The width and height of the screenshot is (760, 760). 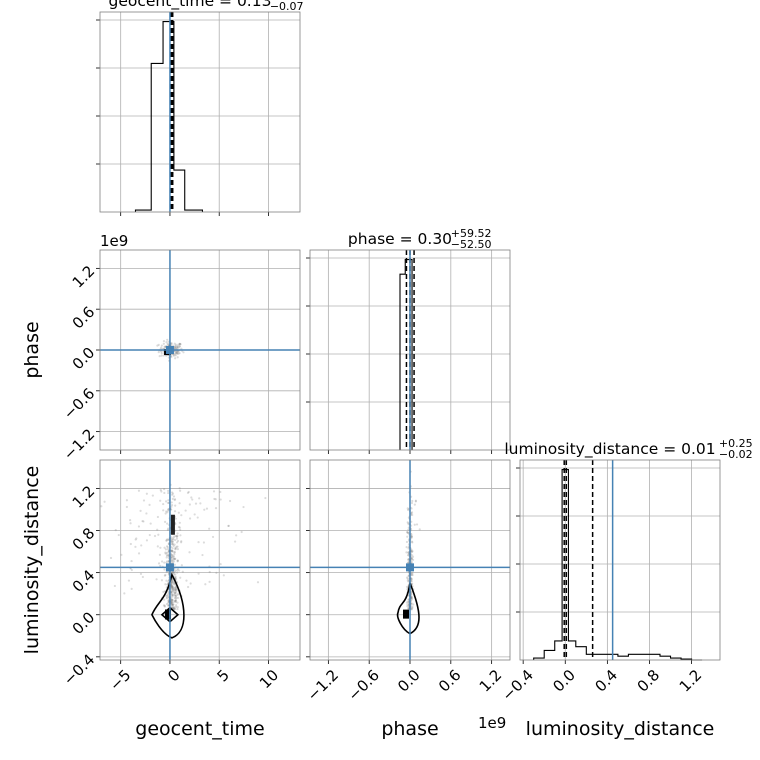 What do you see at coordinates (79, 444) in the screenshot?
I see `y-tick-label: −1.2` at bounding box center [79, 444].